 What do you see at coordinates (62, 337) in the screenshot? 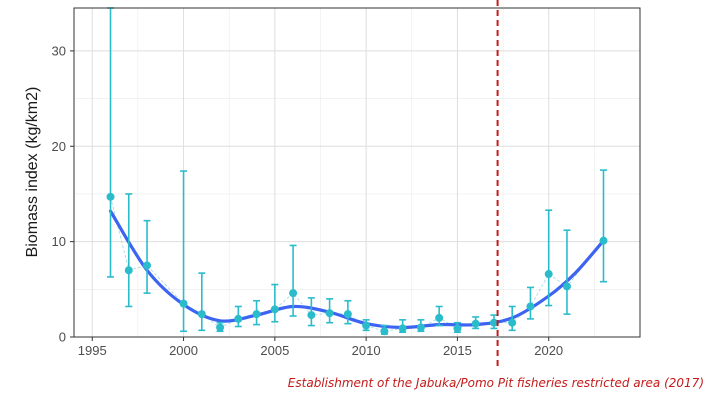
I see `y-tick-label: 0` at bounding box center [62, 337].